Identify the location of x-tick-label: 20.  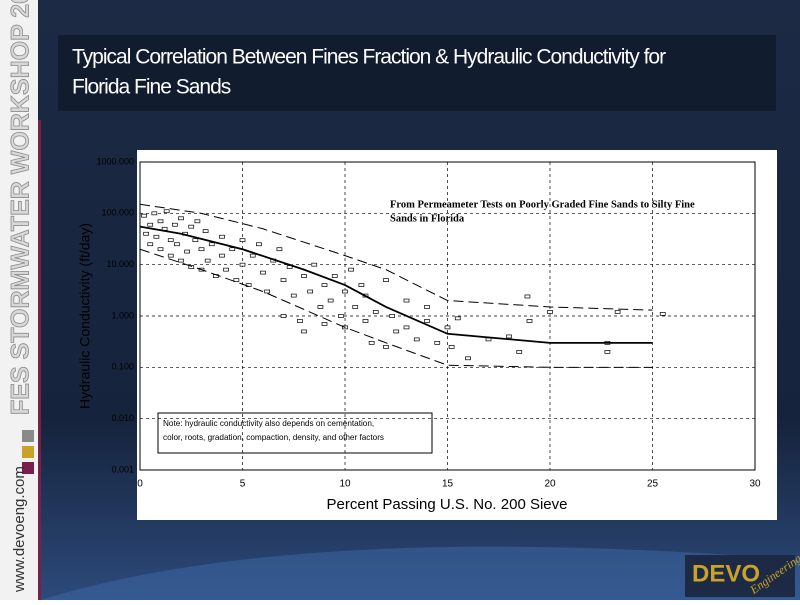
(550, 484).